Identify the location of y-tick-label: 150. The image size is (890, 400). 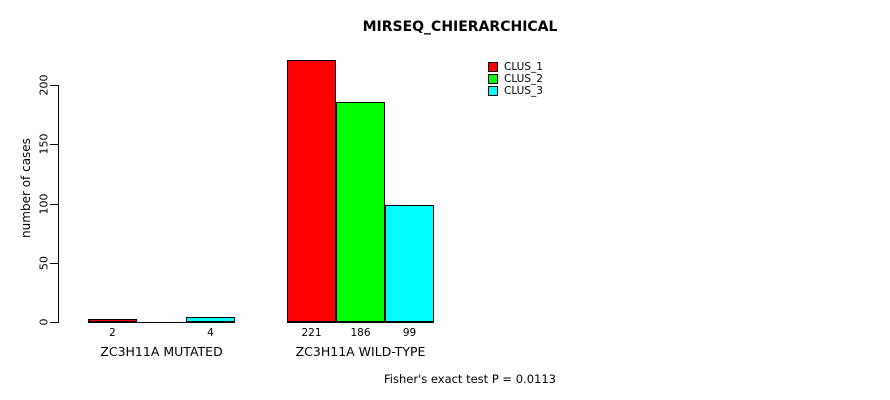
(44, 144).